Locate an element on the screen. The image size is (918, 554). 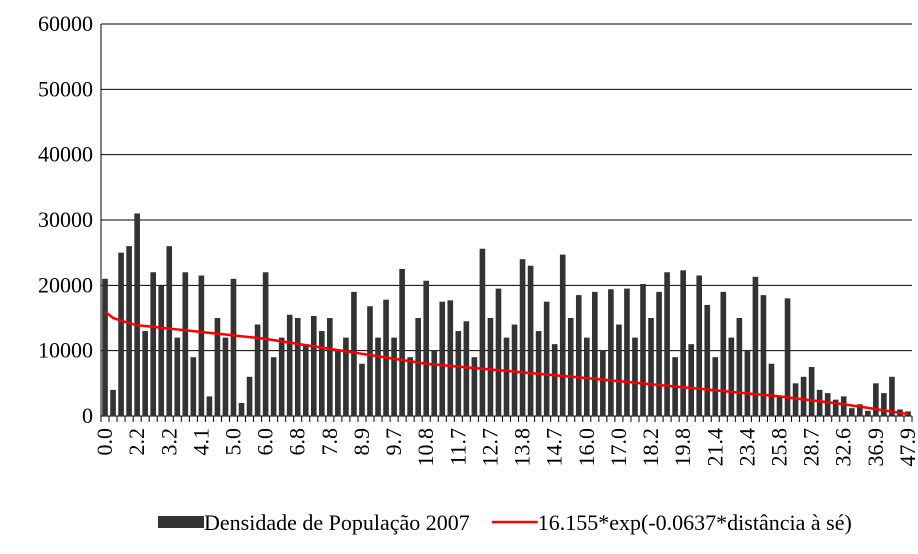
y-tick-label: 10000 is located at coordinates (65, 350).